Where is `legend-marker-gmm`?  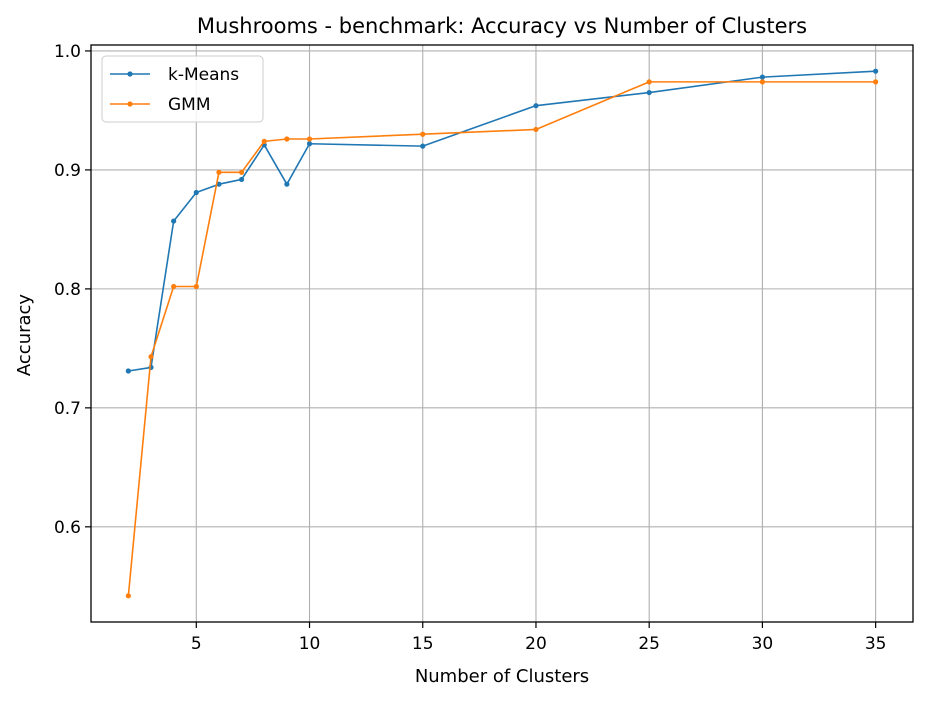 legend-marker-gmm is located at coordinates (130, 104).